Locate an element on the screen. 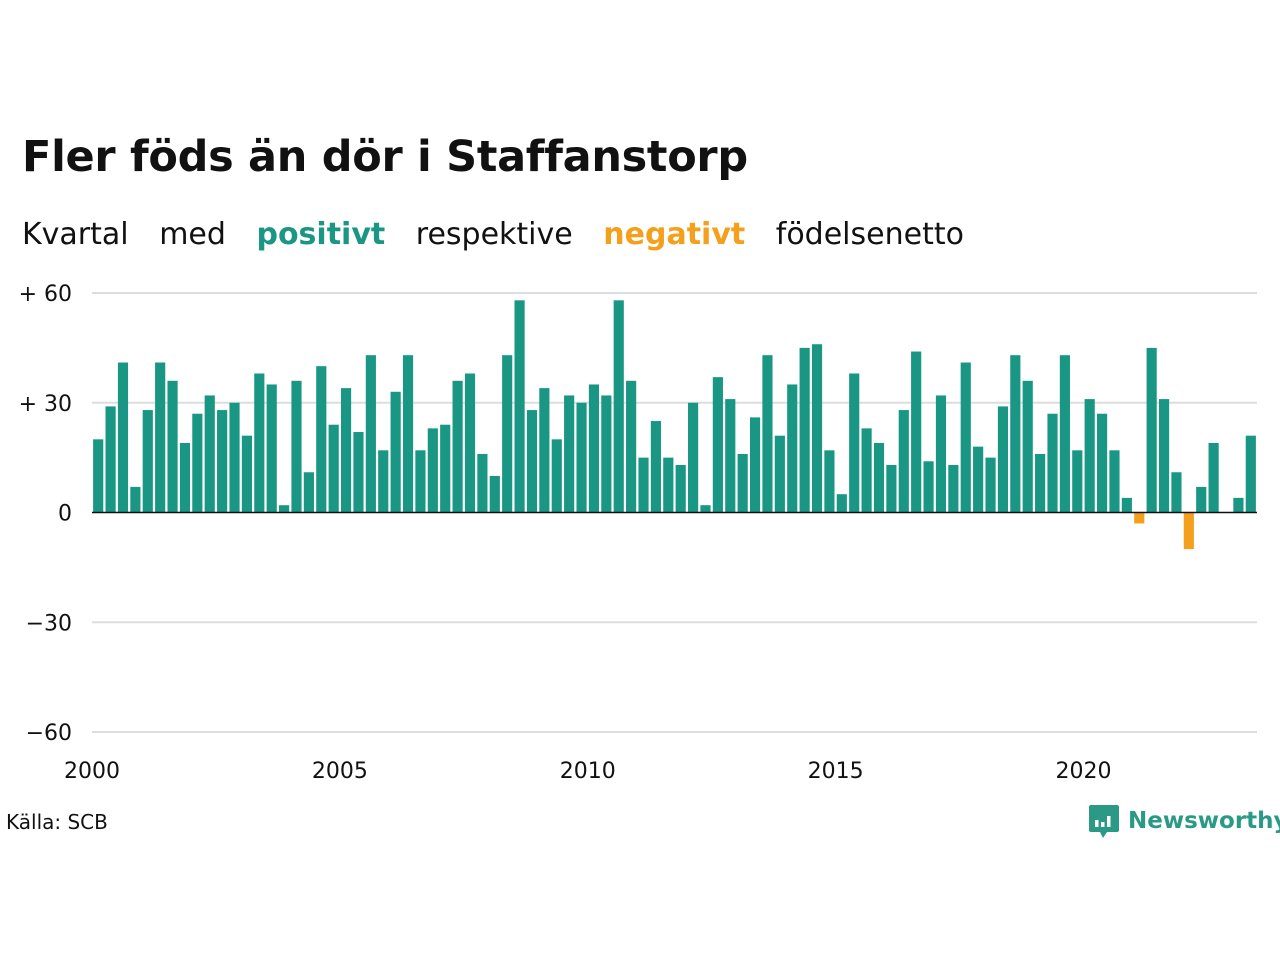  brand-logo: Newsworthy is located at coordinates (1184, 821).